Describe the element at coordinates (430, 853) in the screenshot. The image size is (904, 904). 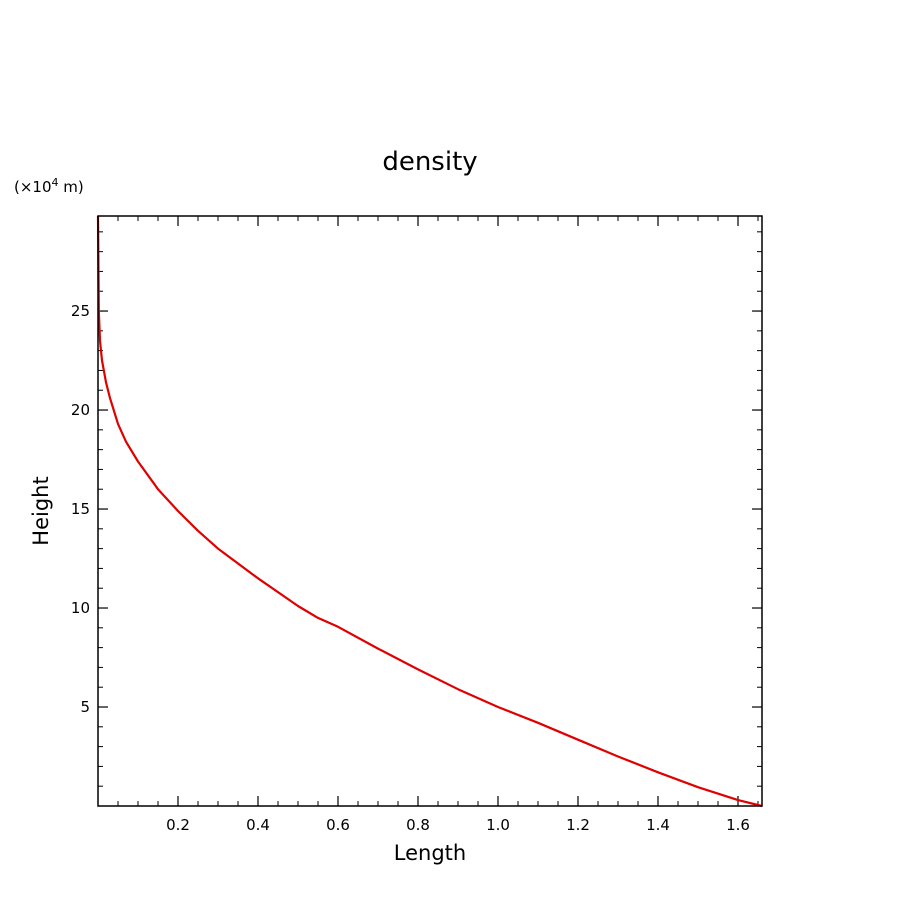
I see `x-axis-label: Length` at that location.